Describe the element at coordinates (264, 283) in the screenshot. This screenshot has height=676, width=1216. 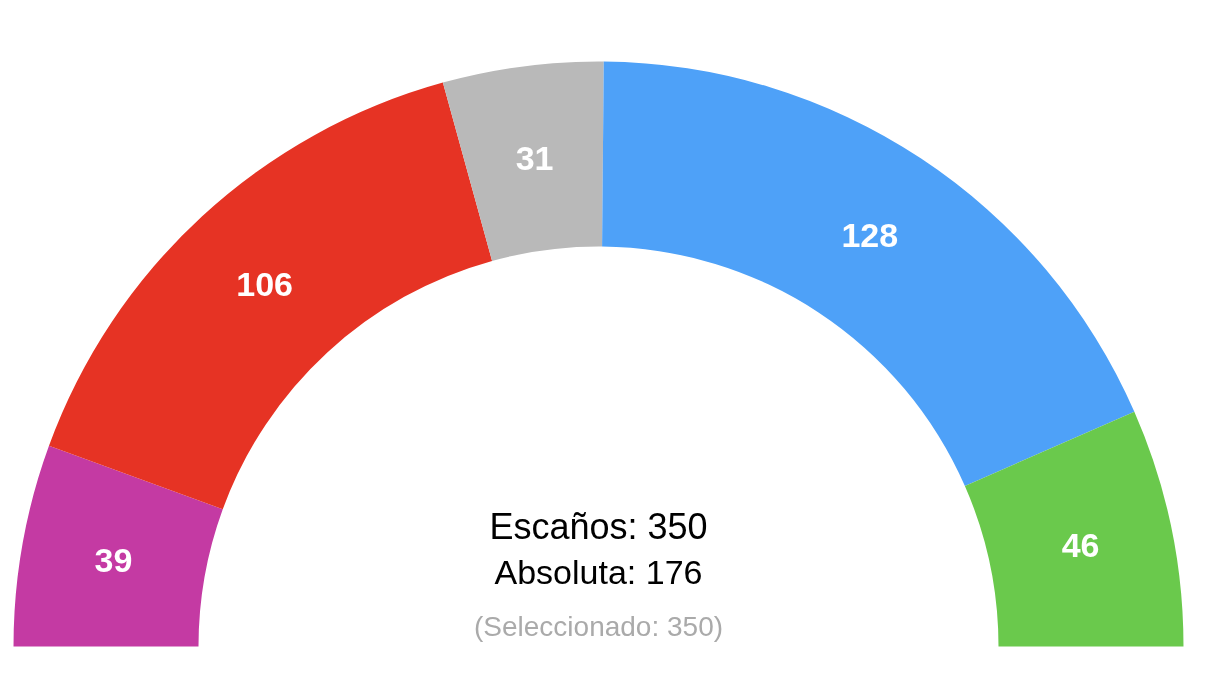
I see `data-label: 106` at that location.